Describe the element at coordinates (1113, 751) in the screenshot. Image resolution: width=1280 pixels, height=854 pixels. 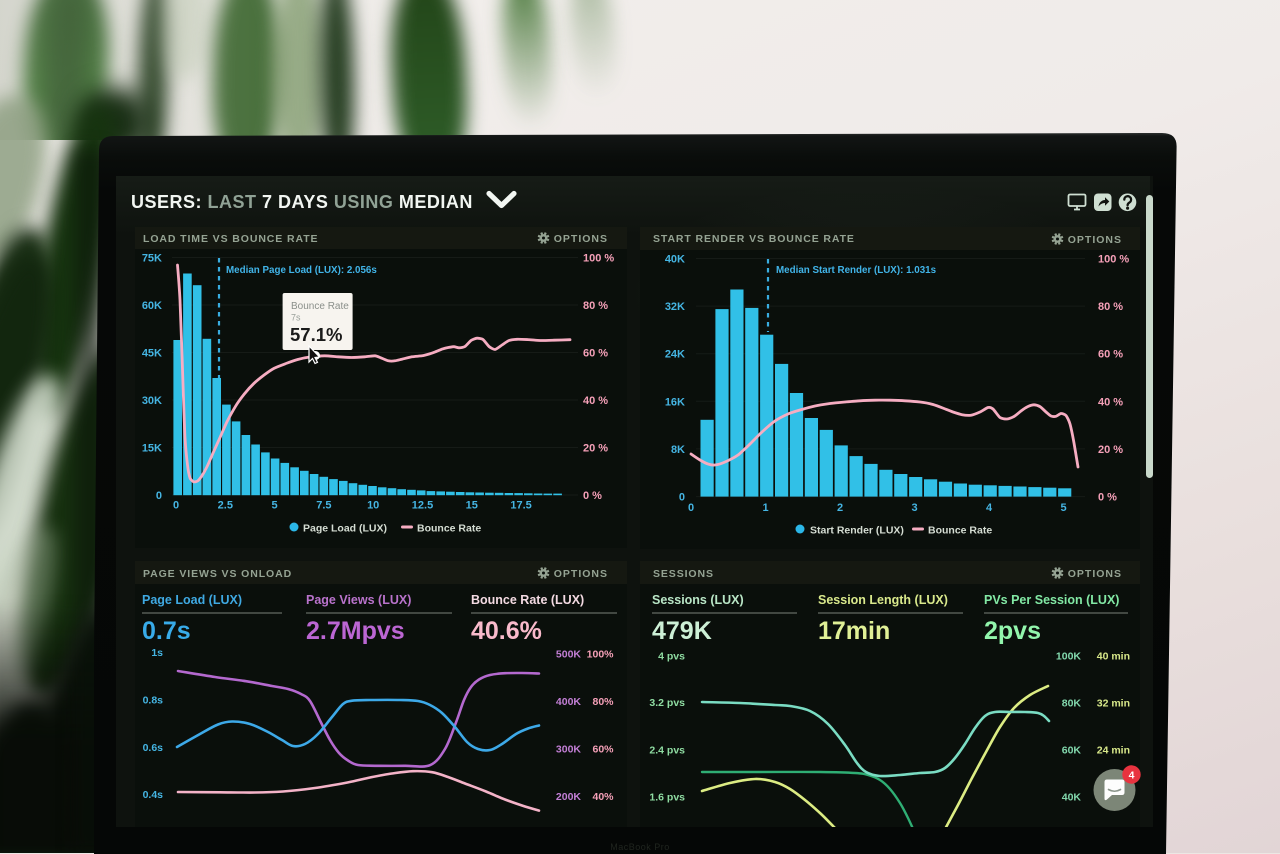
I see `svg-text: 24 min` at that location.